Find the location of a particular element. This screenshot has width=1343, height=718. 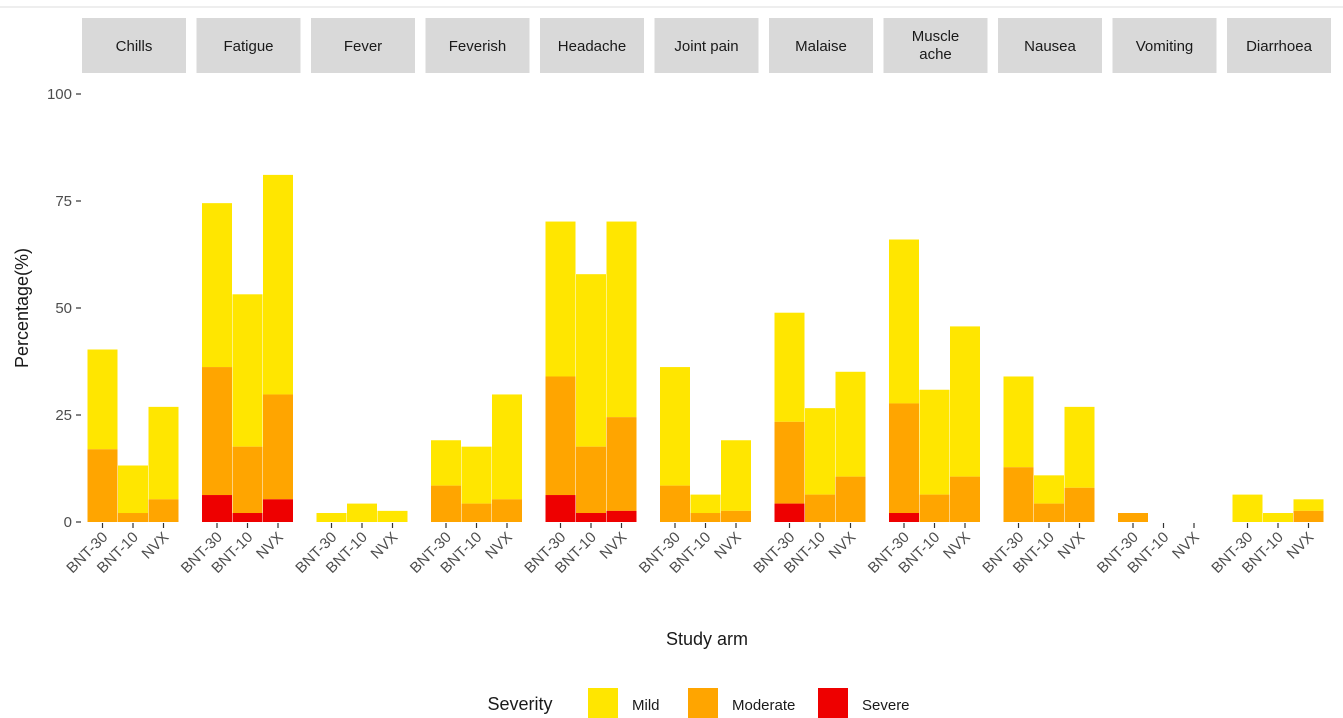

legend-label-moderate: Moderate is located at coordinates (763, 705).